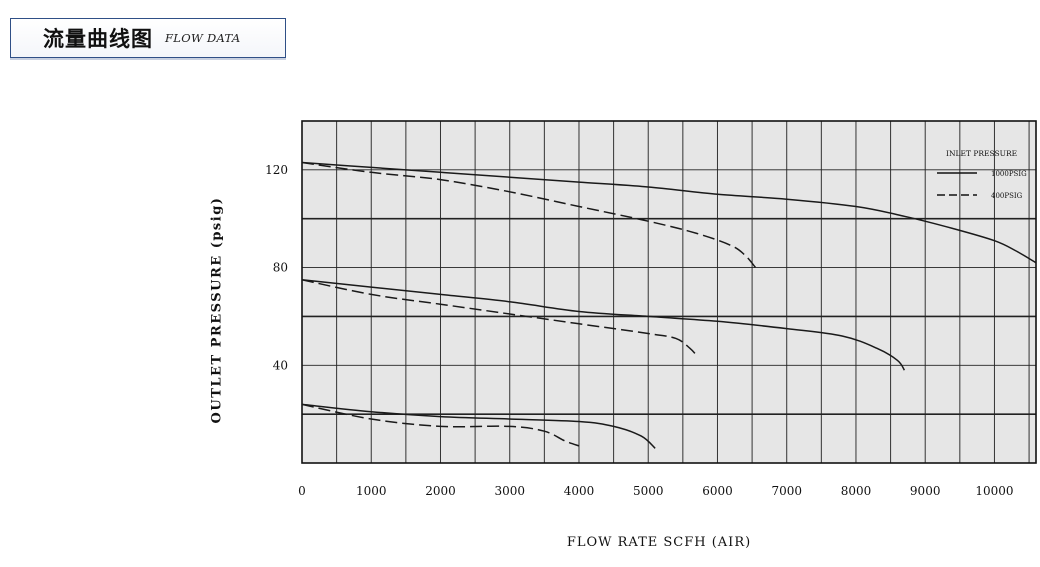  Describe the element at coordinates (925, 491) in the screenshot. I see `x-tick-label: 9000` at that location.